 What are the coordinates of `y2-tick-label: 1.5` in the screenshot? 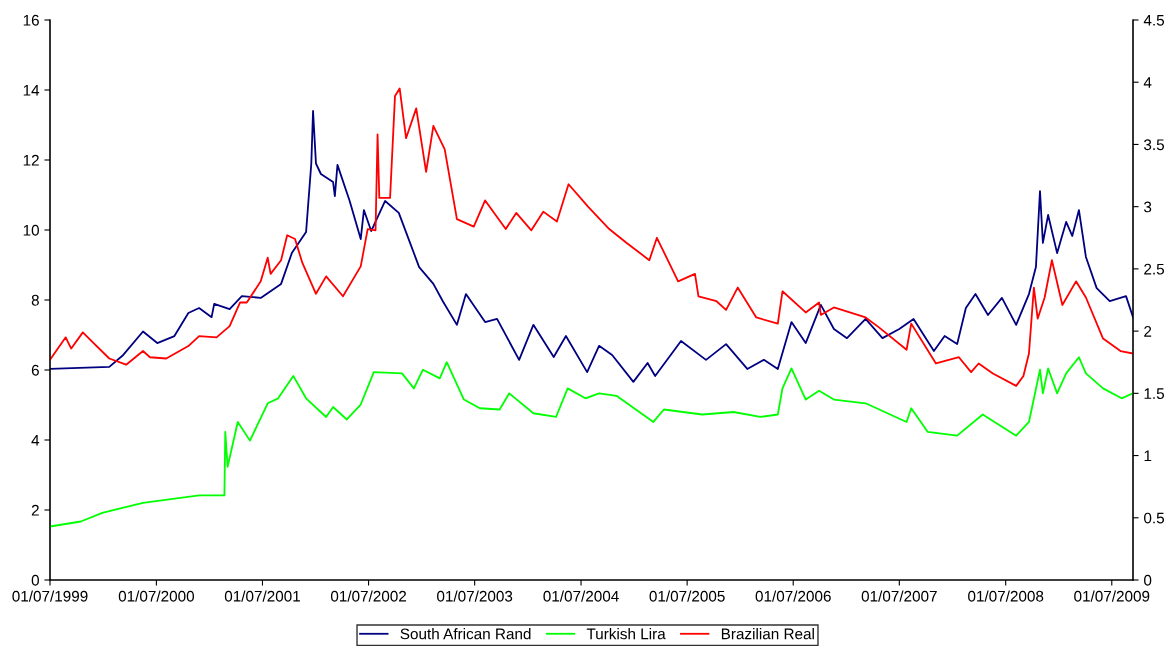 It's located at (1154, 394).